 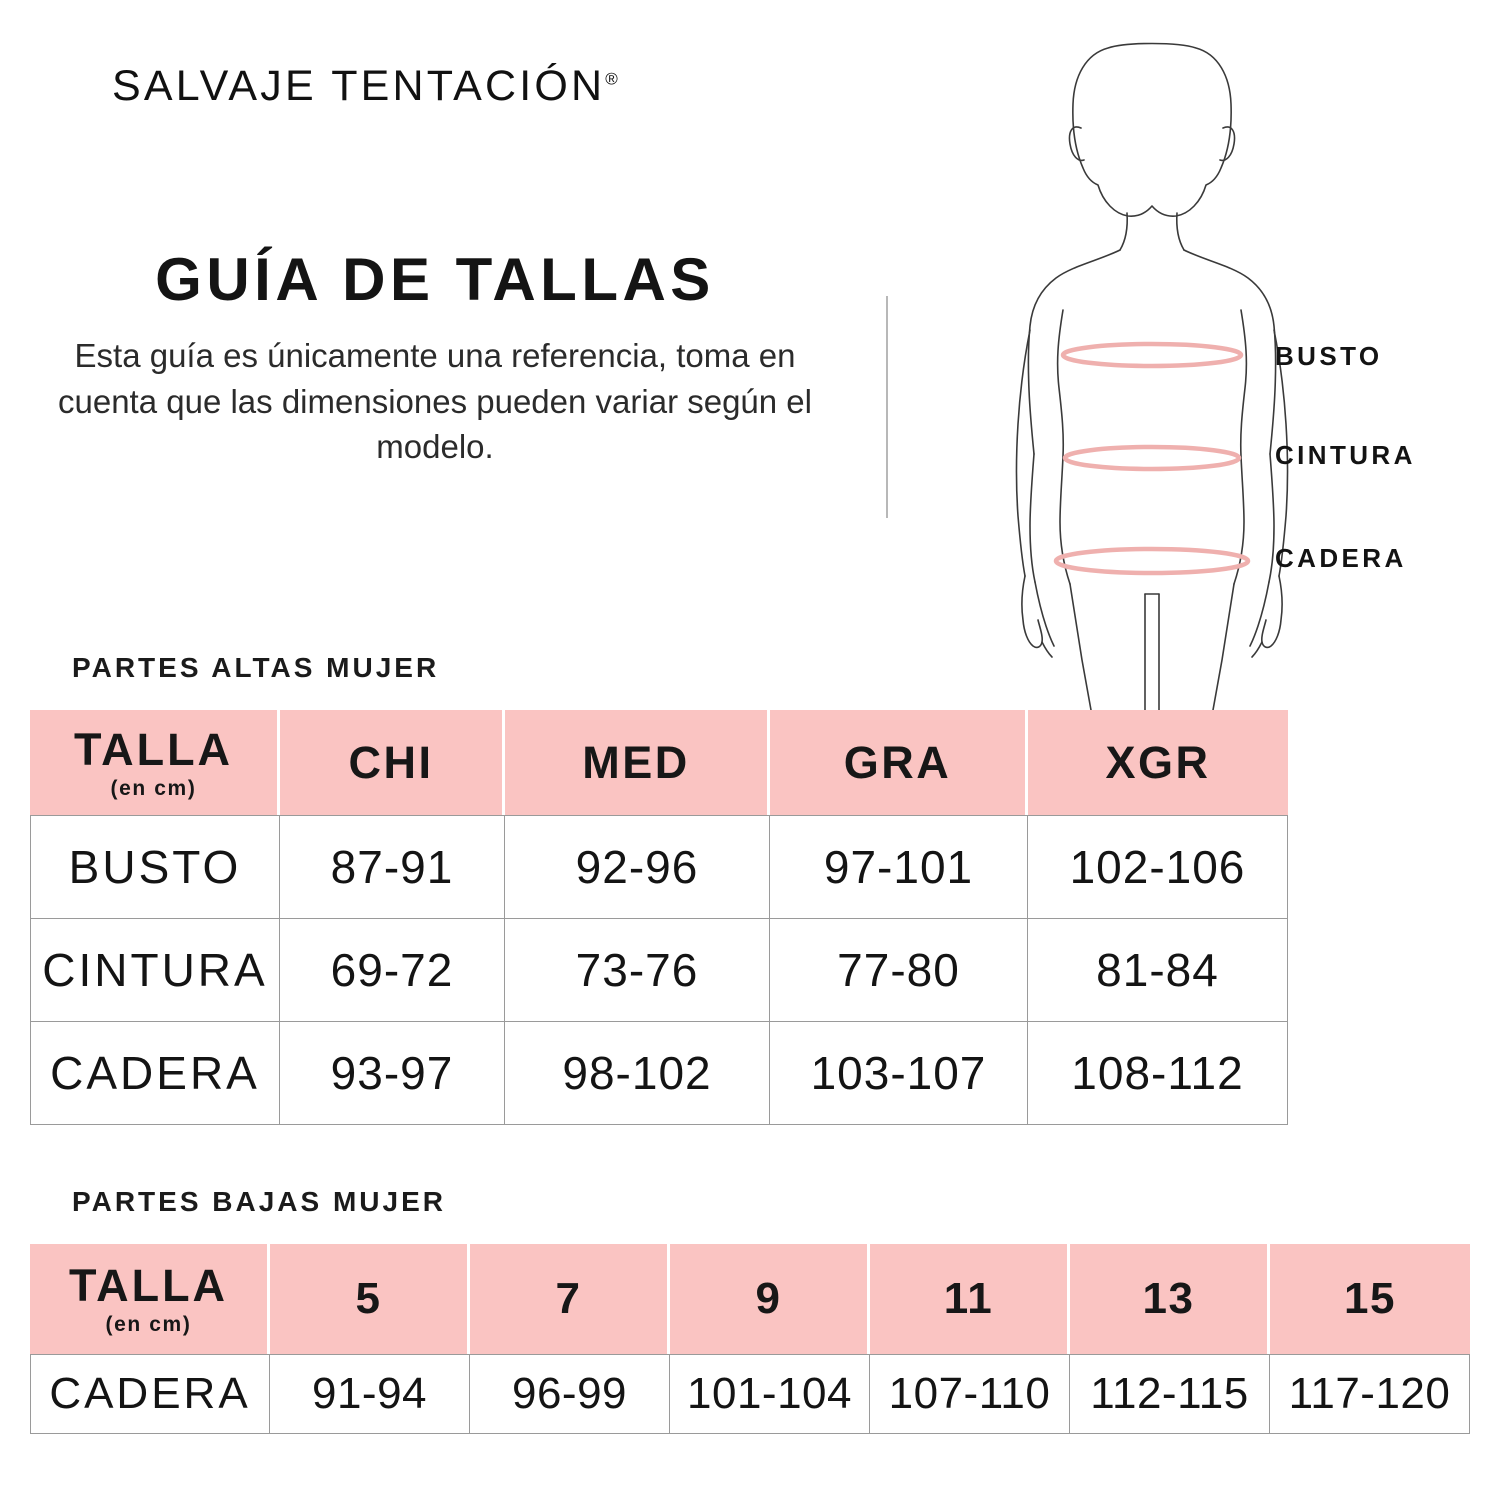 I want to click on cell-cadera-chi: 93-97, so click(x=392, y=1073).